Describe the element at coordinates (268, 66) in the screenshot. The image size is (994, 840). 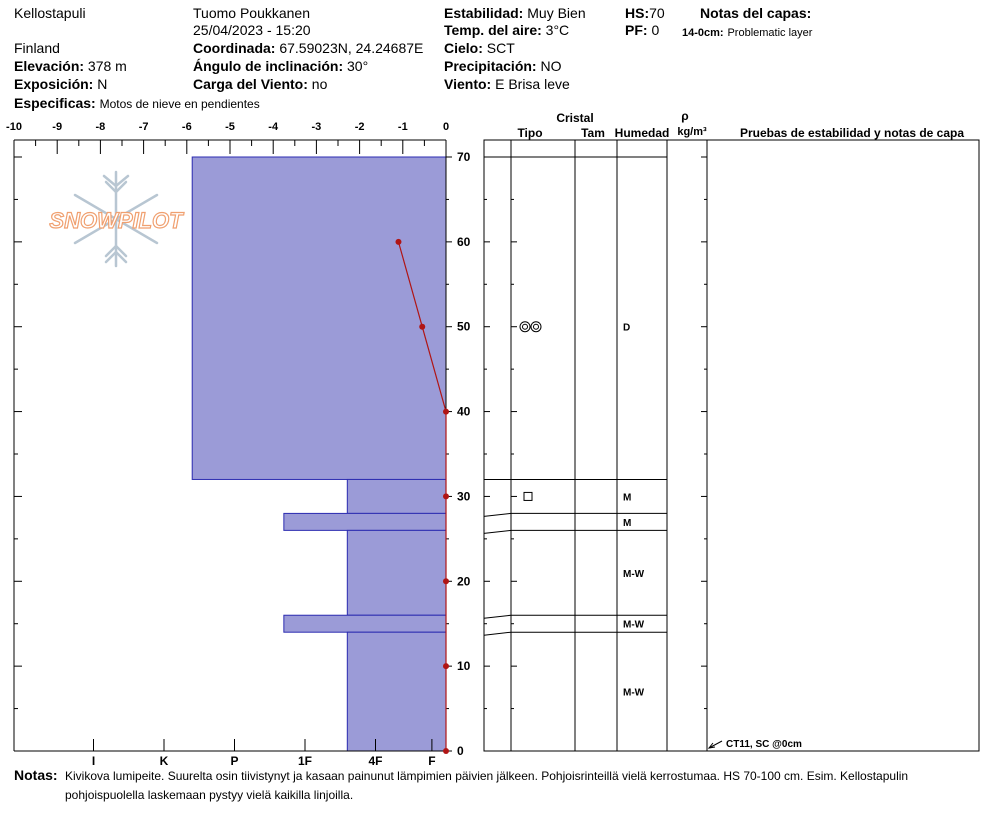
I see `slope-angle-label: Ángulo de inclinación:` at that location.